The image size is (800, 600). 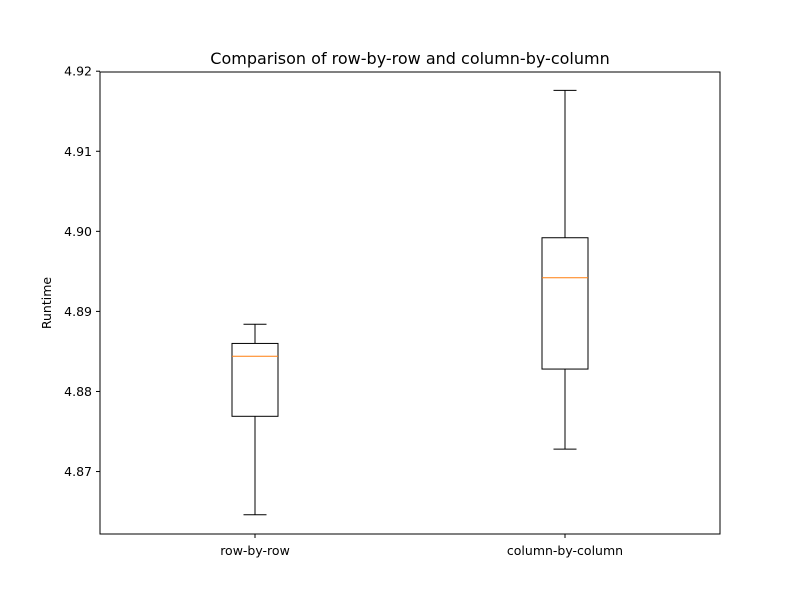 I want to click on y-tick-label: 4.90, so click(x=78, y=231).